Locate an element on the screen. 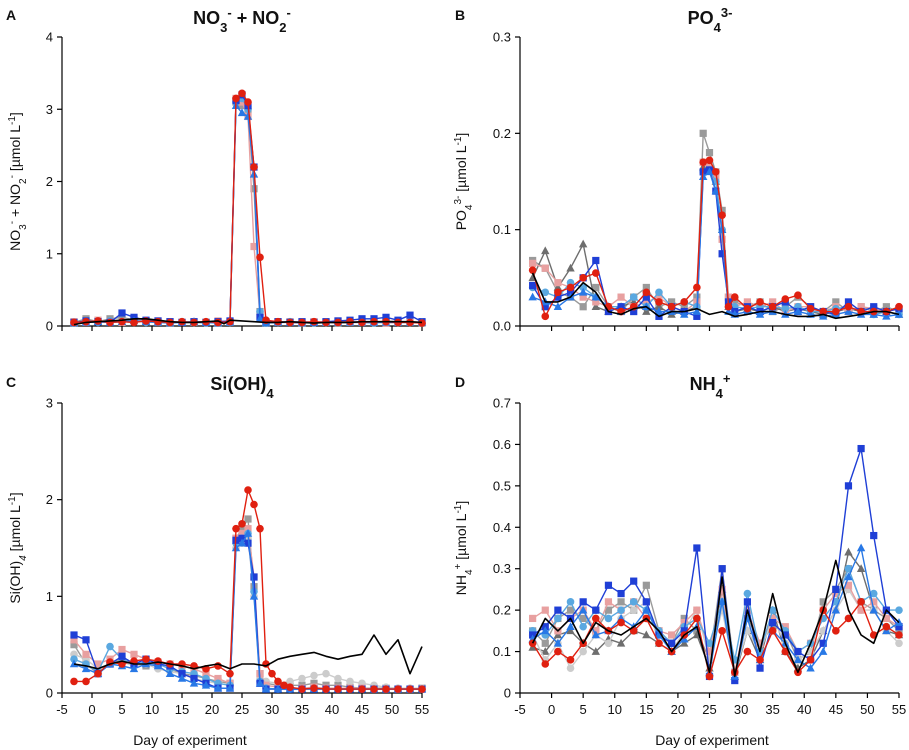  x-tick-label: 0 is located at coordinates (91, 709).